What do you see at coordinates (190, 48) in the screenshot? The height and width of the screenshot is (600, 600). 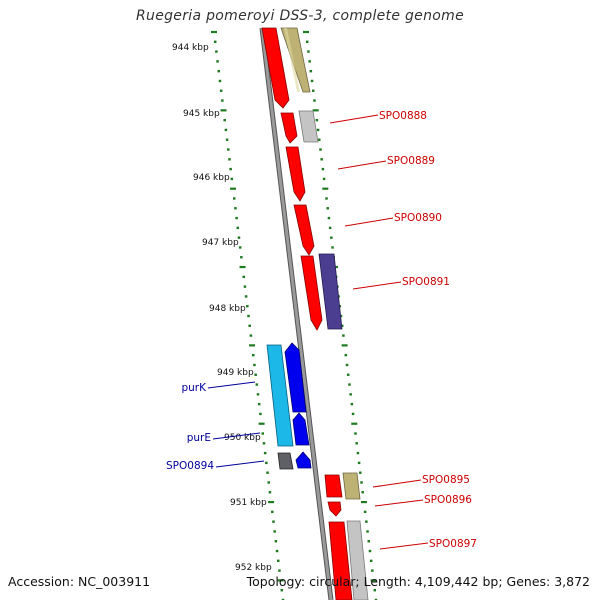 I see `kbp-label: 944 kbp` at bounding box center [190, 48].